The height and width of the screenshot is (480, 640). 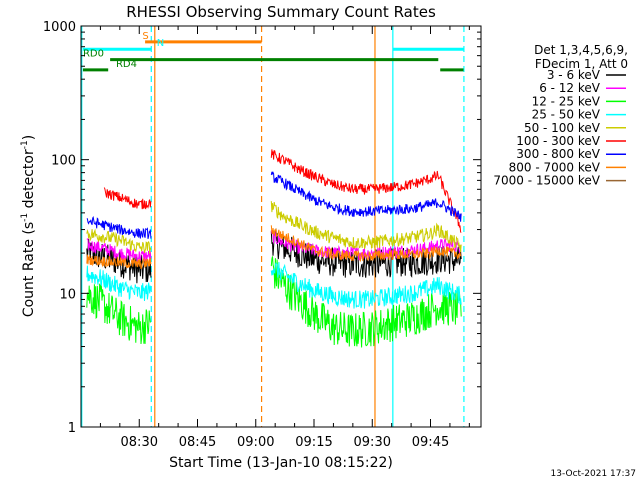 I want to click on legend-label-7: 300 - 800 keV, so click(x=558, y=154).